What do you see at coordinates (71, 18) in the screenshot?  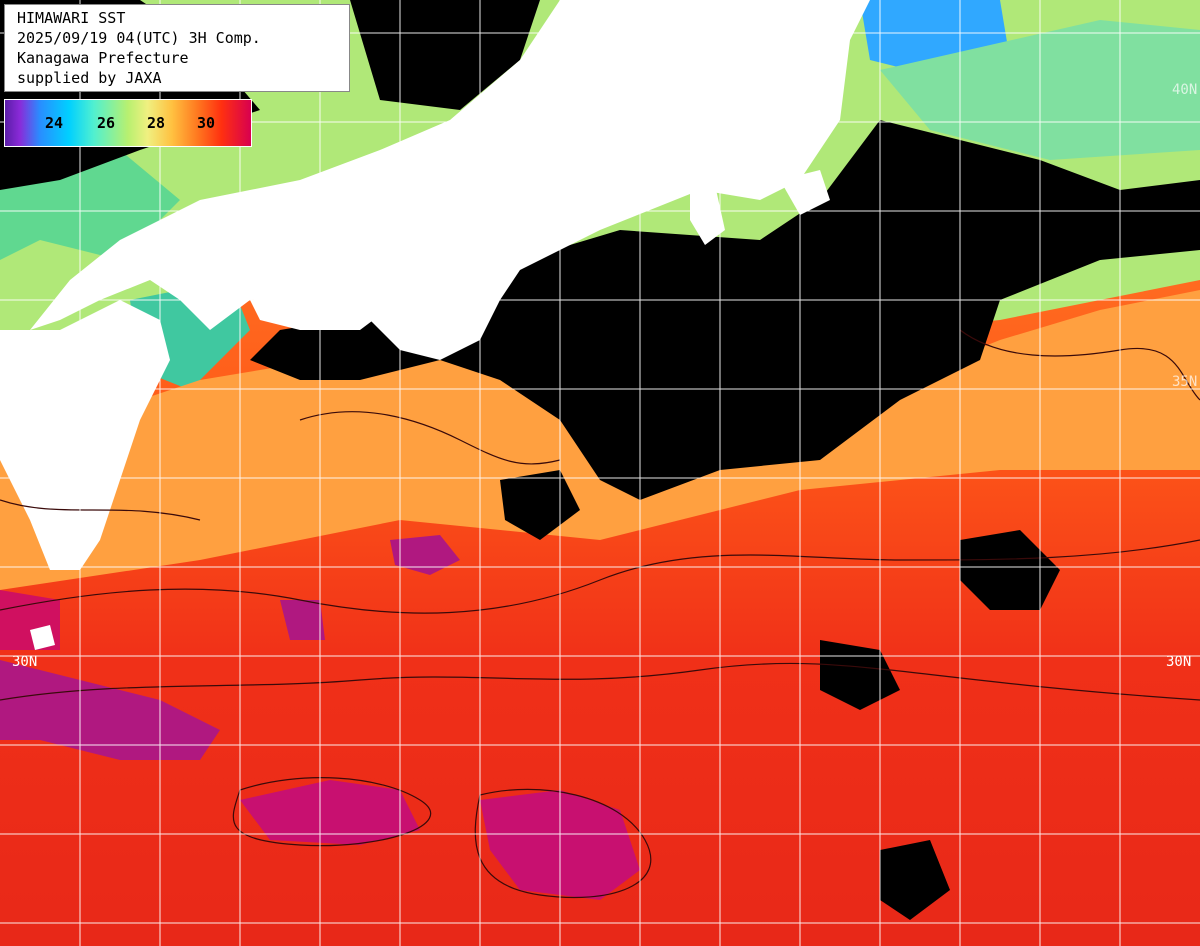 I see `info-title: HIMAWARI SST` at bounding box center [71, 18].